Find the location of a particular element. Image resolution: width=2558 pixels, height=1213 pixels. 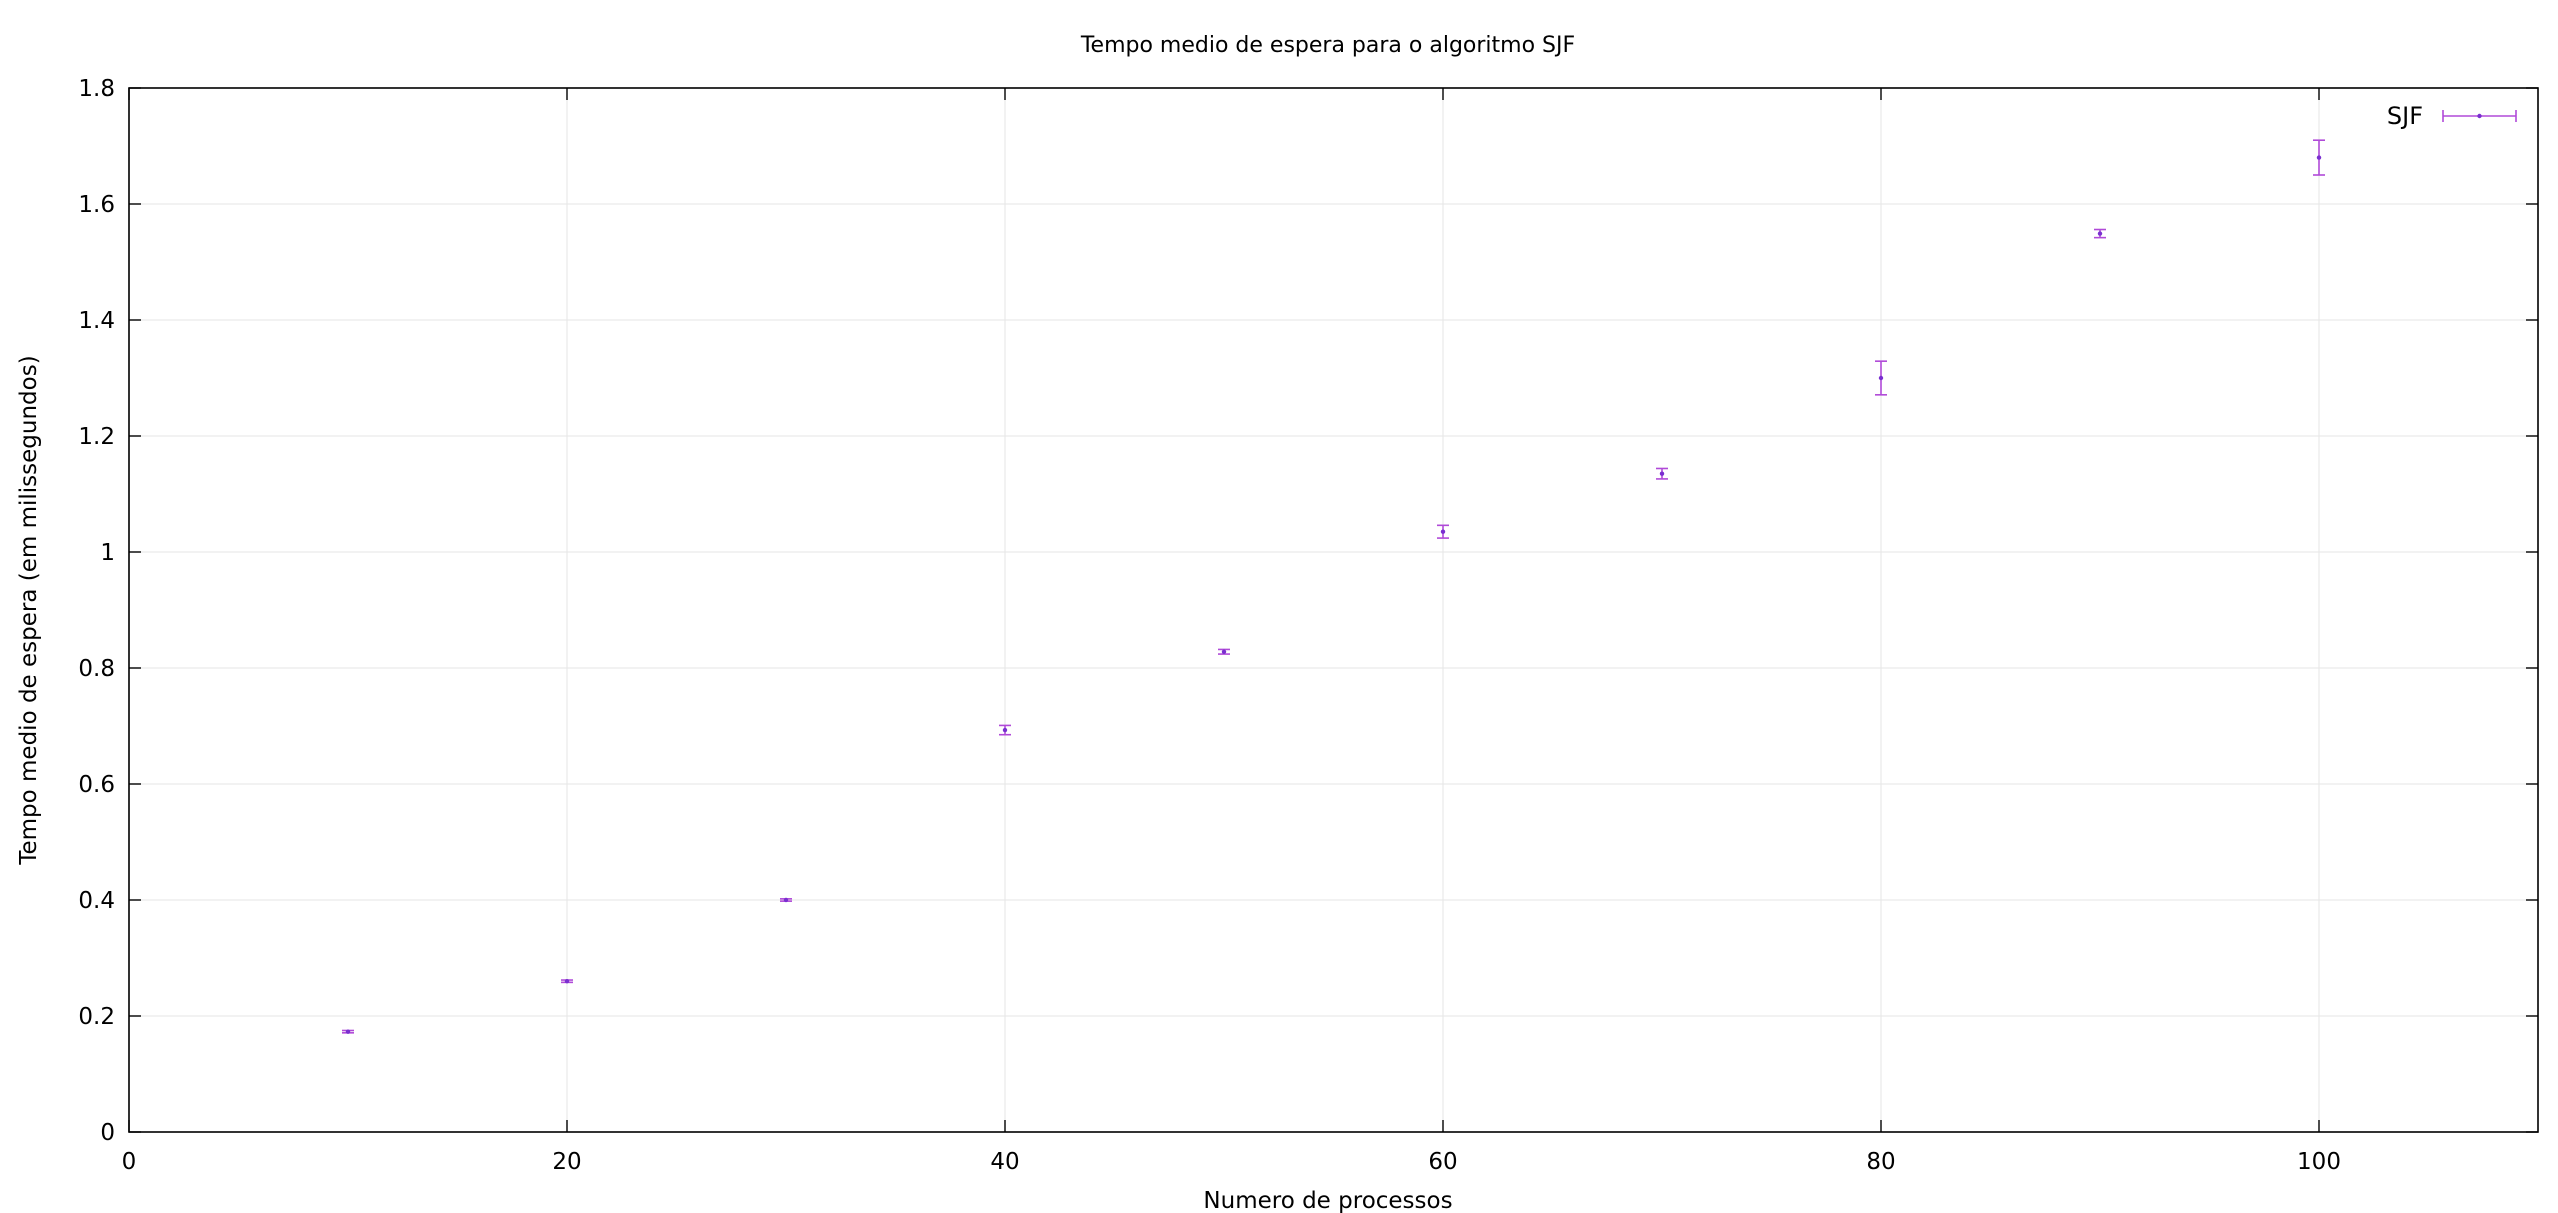

y-tick-label: 0.6 is located at coordinates (96, 785).